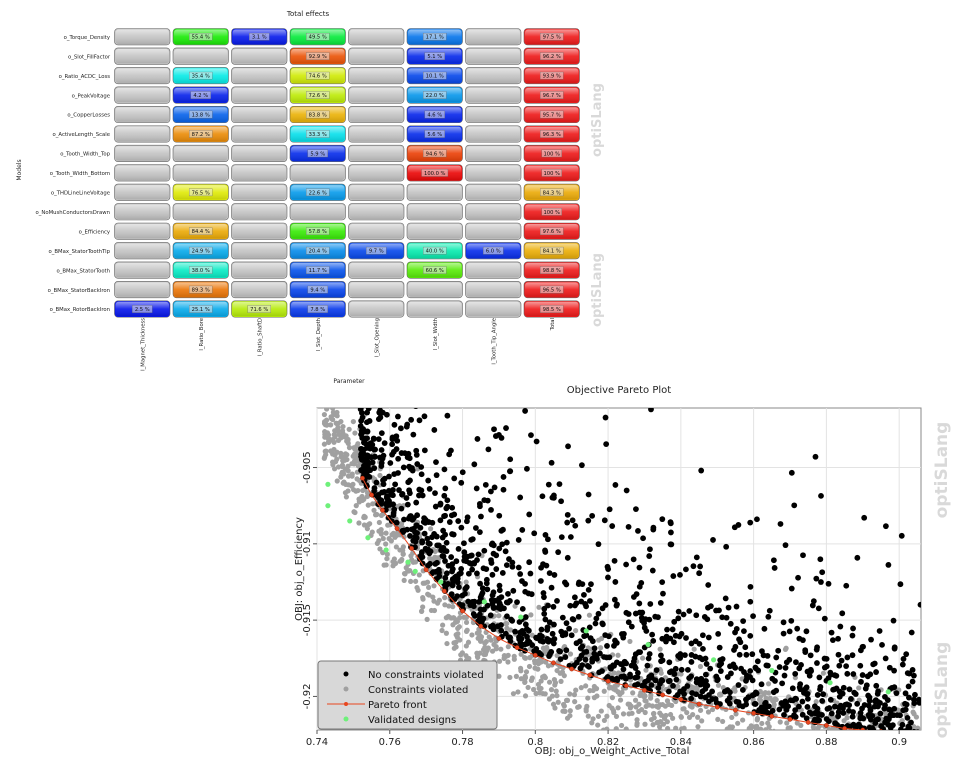  I want to click on legend-marker-validated, so click(346, 719).